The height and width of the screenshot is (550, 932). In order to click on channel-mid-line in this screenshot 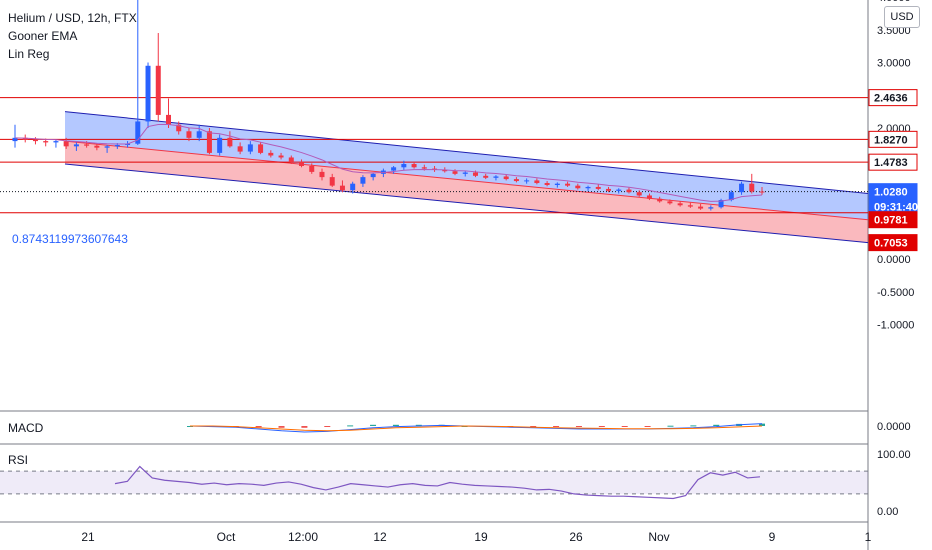, I will do `click(466, 180)`.